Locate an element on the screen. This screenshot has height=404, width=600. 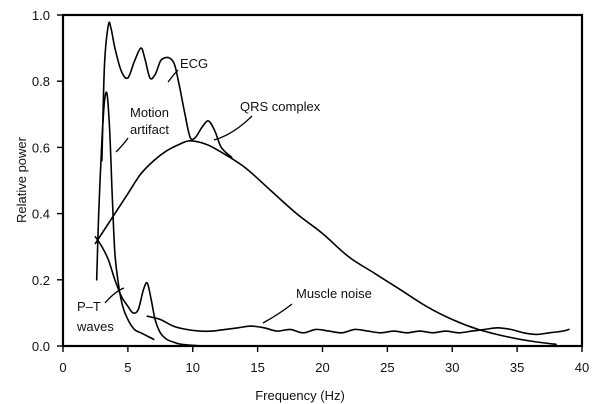
label-pt-waves-line1: P–T is located at coordinates (89, 306).